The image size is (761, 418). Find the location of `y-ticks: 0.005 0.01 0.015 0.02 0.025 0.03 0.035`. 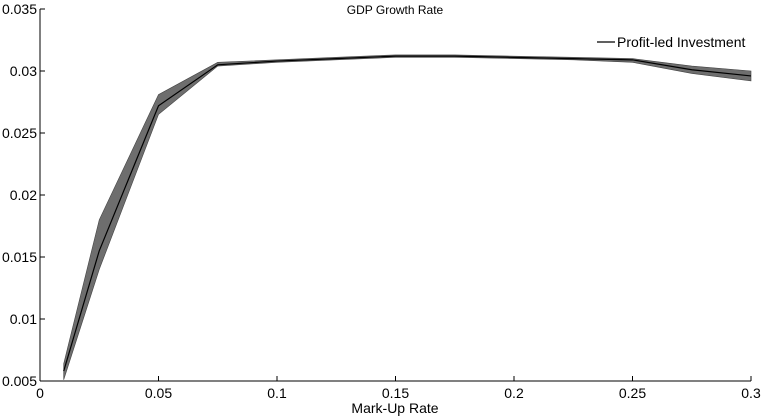

y-ticks: 0.005 0.01 0.015 0.02 0.025 0.03 0.035 is located at coordinates (23, 195).